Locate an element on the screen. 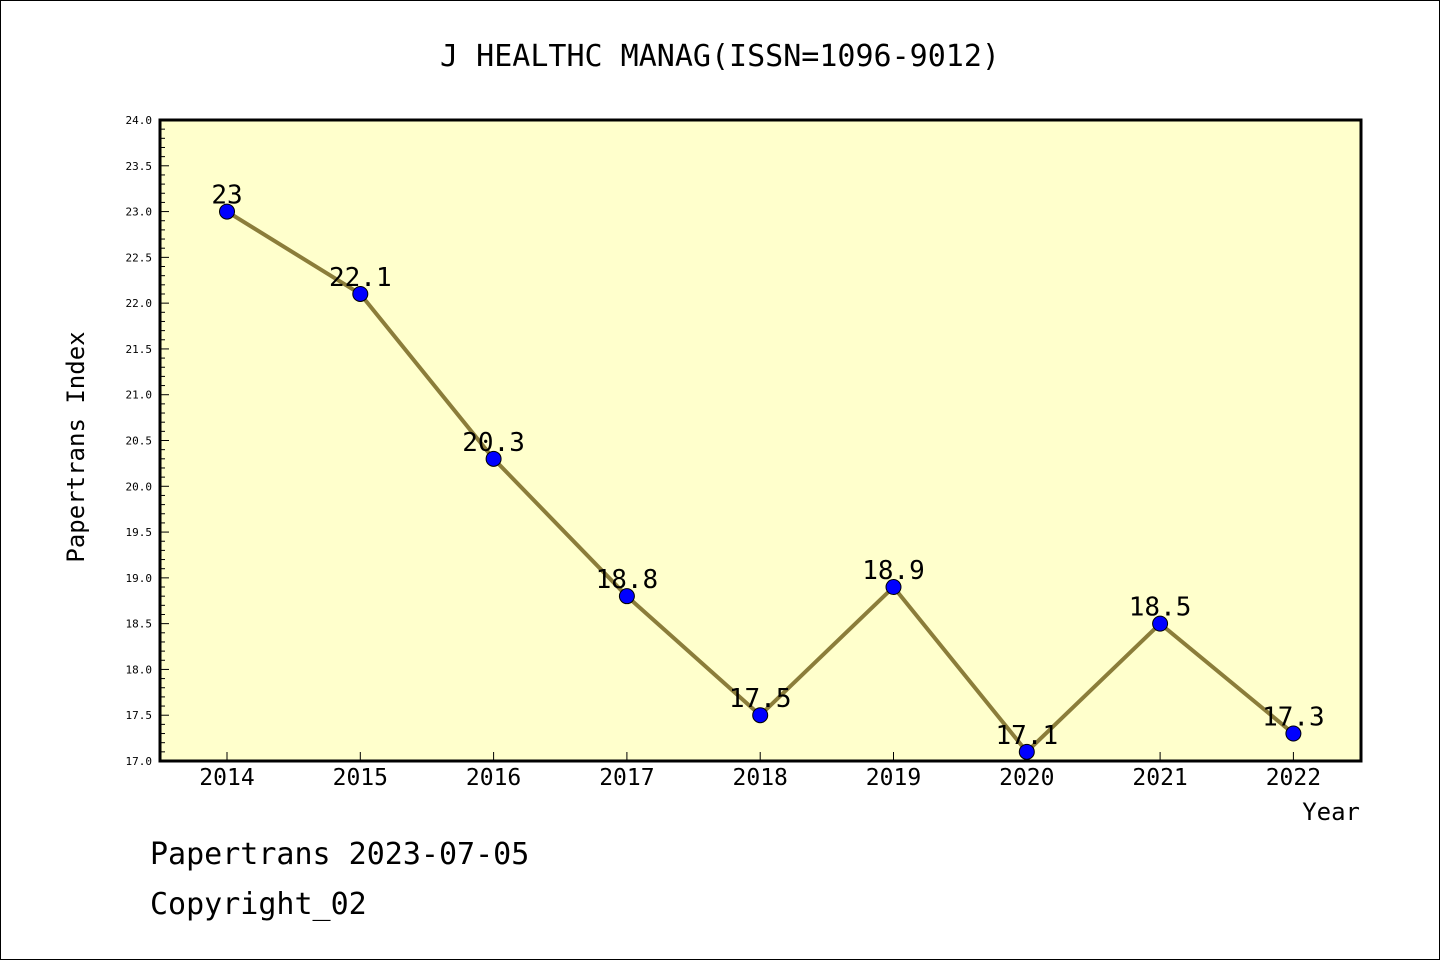 This screenshot has width=1440, height=960. x-tick-label: 2021 is located at coordinates (1159, 778).